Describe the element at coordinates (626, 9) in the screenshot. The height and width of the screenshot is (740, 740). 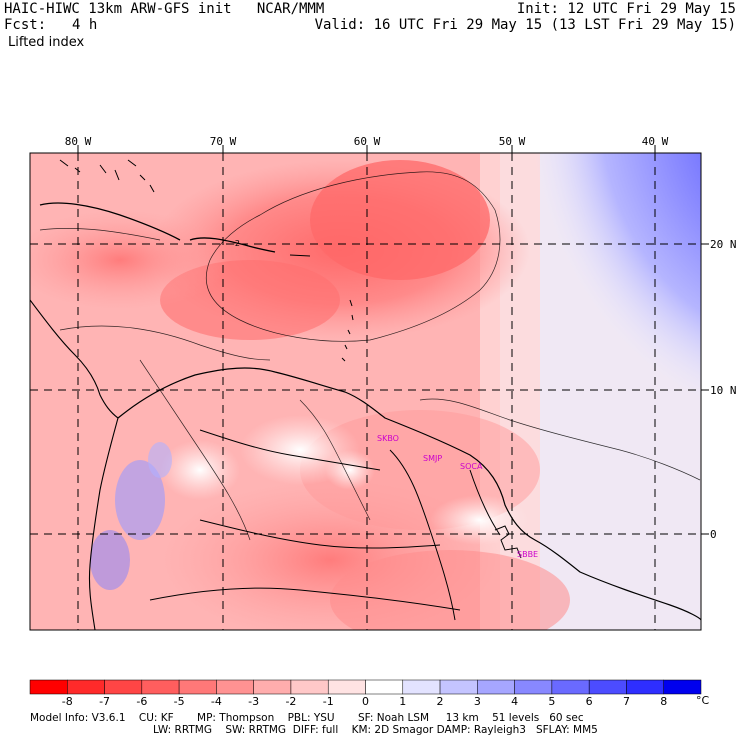
I see `init-time: Init: 12 UTC Fri 29 May 15` at that location.